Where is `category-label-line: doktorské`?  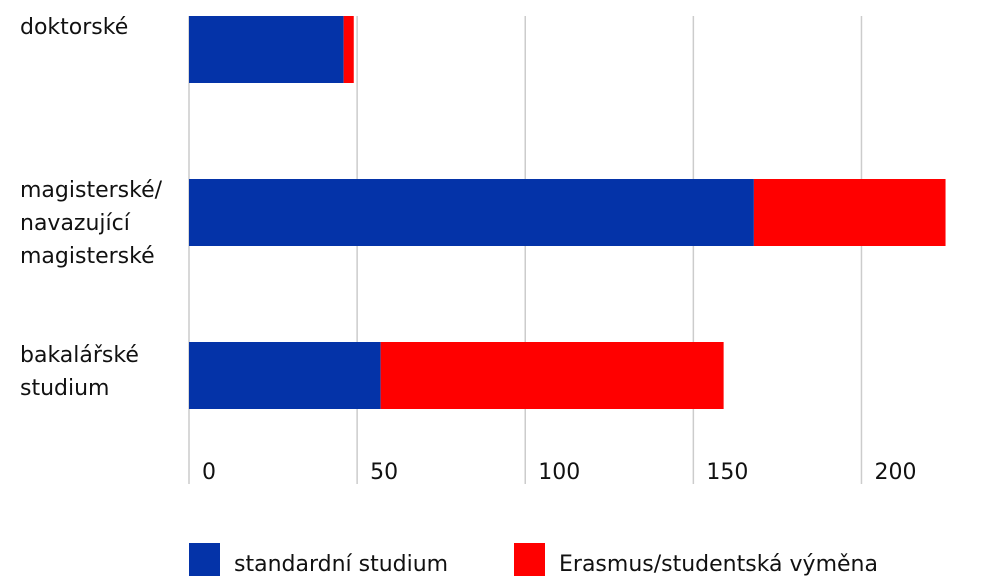 category-label-line: doktorské is located at coordinates (74, 27).